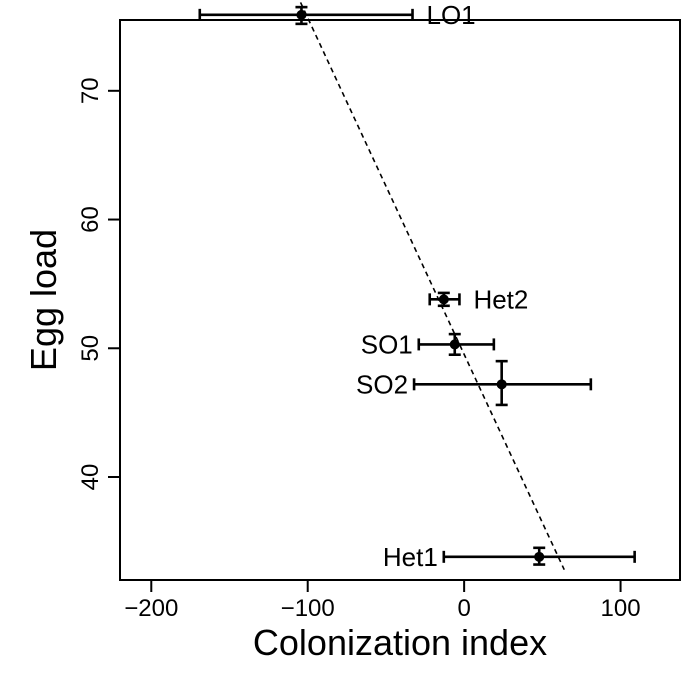 The width and height of the screenshot is (700, 700). I want to click on x-axis-title: Colonization index, so click(400, 642).